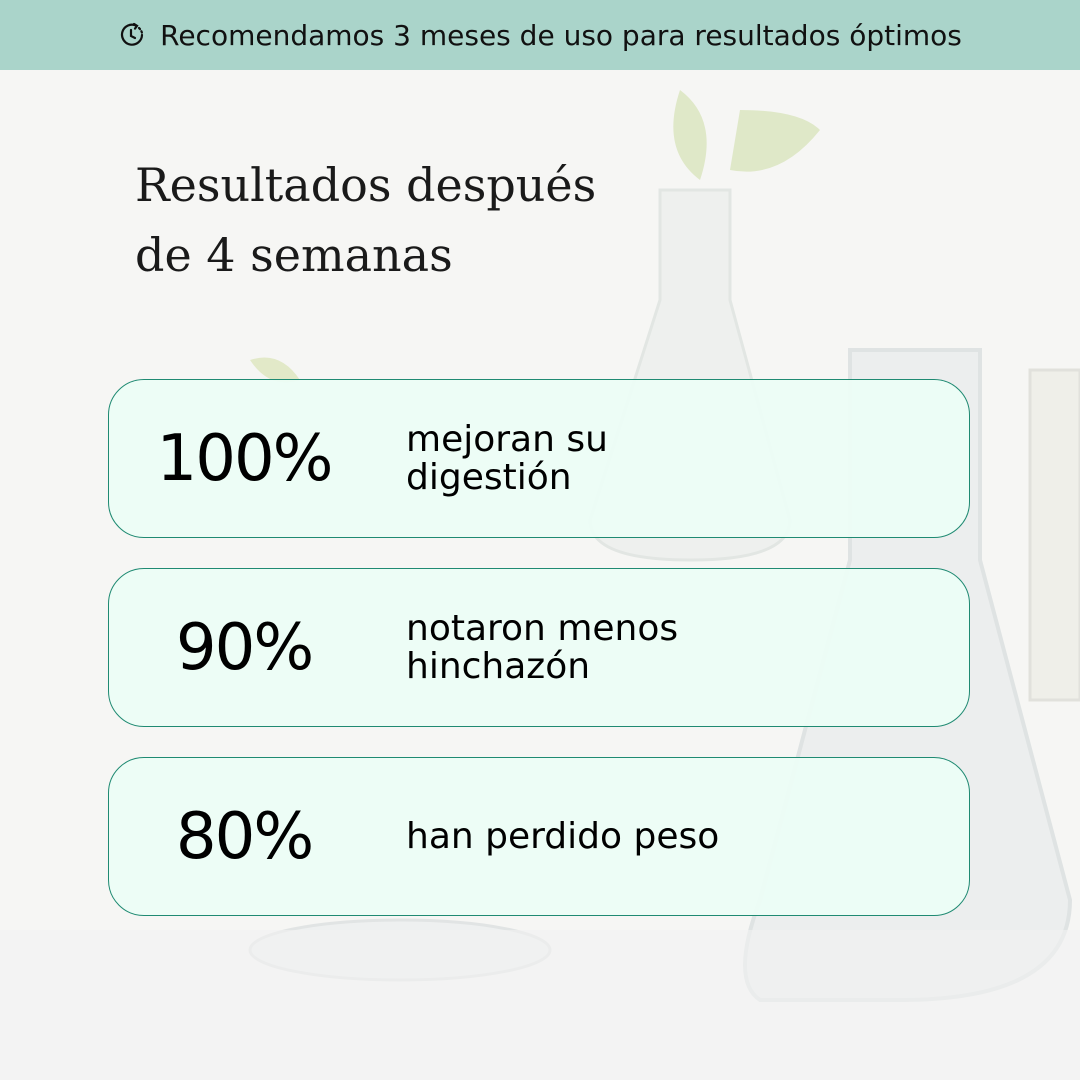 Image resolution: width=1080 pixels, height=1080 pixels. I want to click on stat-label: notaron menos hinchazón, so click(542, 647).